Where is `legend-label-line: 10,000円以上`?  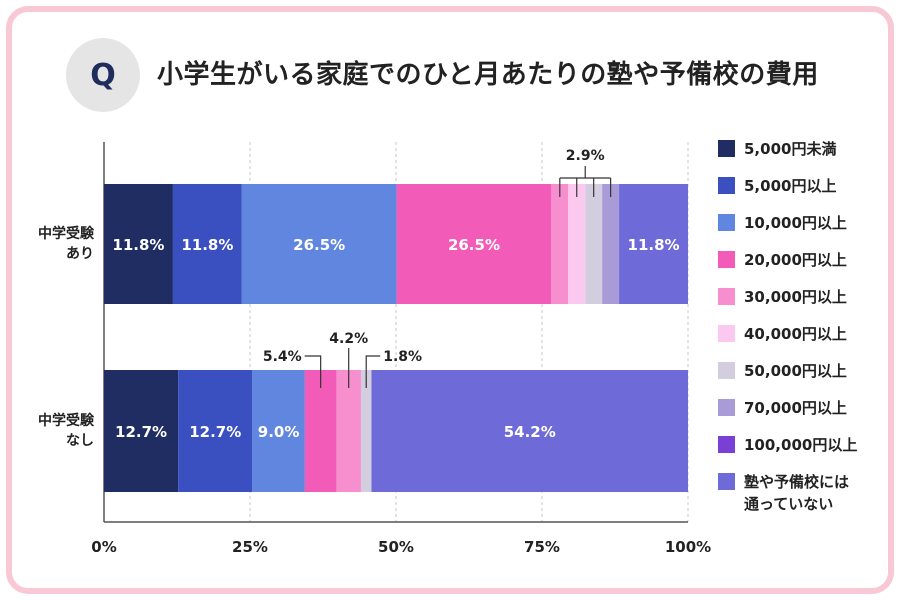 legend-label-line: 10,000円以上 is located at coordinates (795, 223).